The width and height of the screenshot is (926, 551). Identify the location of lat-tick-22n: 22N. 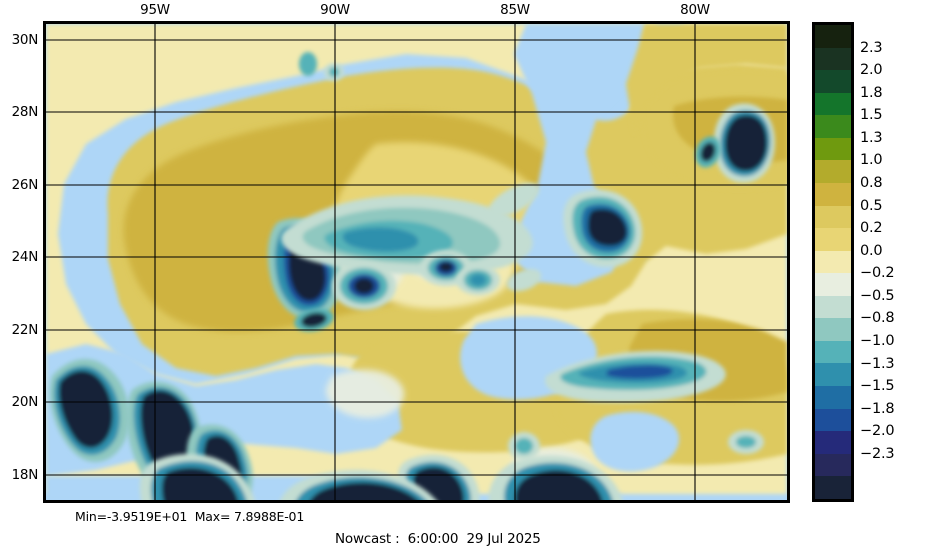
(25, 330).